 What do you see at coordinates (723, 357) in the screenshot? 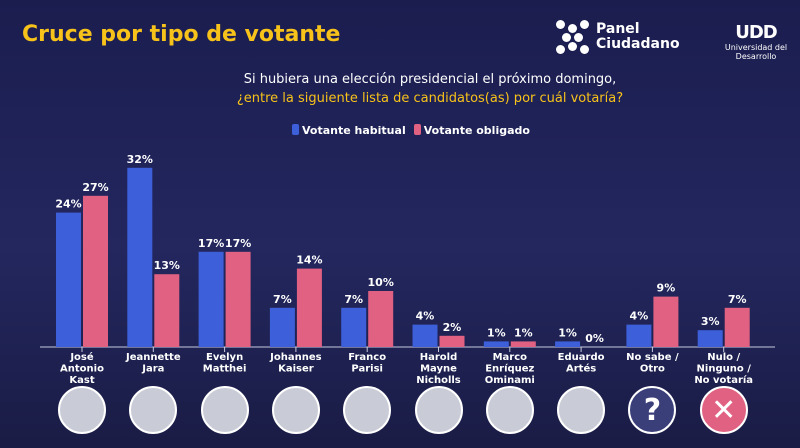
I see `category-label: Nulo /` at bounding box center [723, 357].